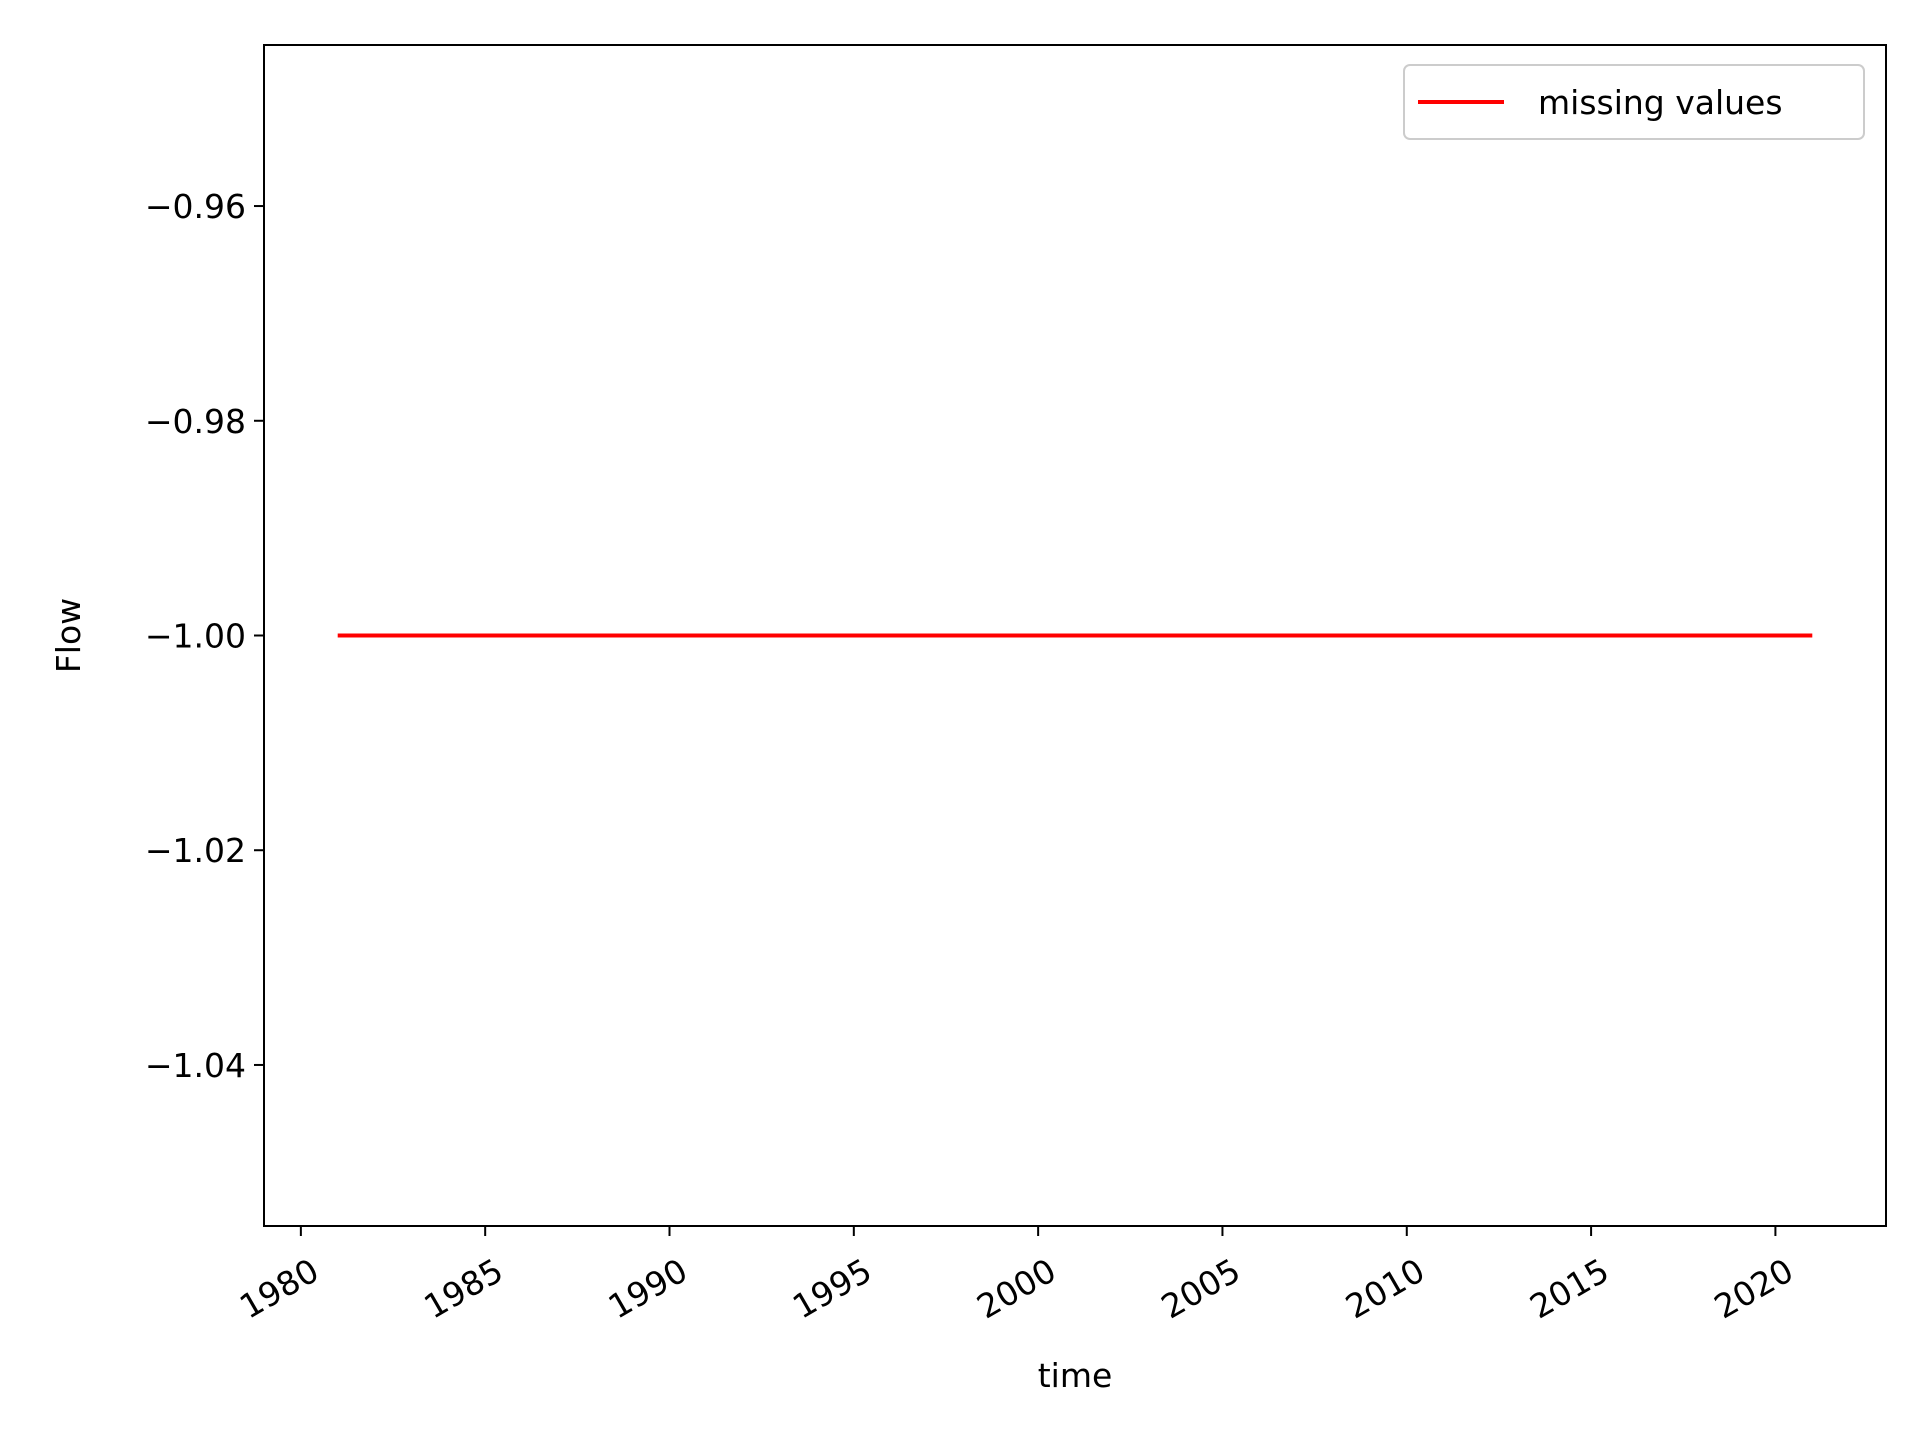 The image size is (1920, 1440). What do you see at coordinates (195, 206) in the screenshot?
I see `y-tick-label: −0.96` at bounding box center [195, 206].